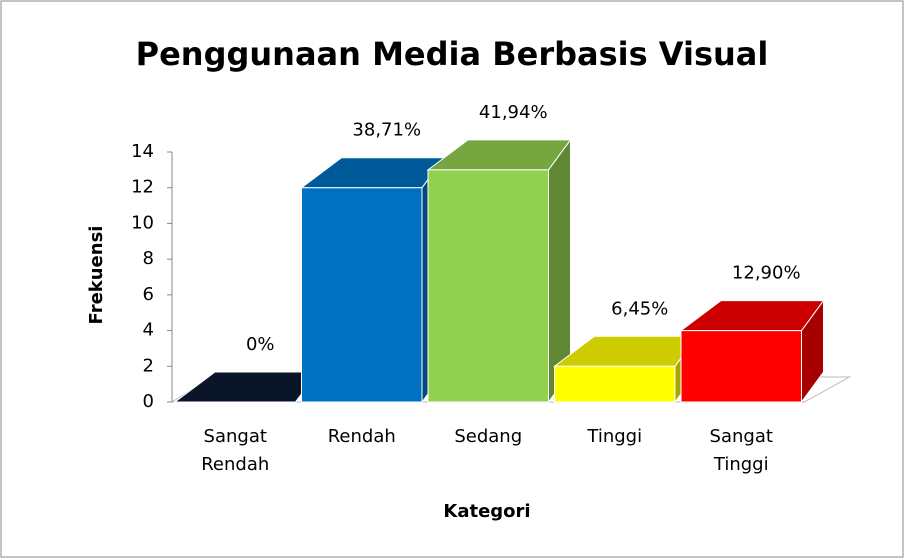  Describe the element at coordinates (766, 273) in the screenshot. I see `percent-label: 12,90%` at that location.